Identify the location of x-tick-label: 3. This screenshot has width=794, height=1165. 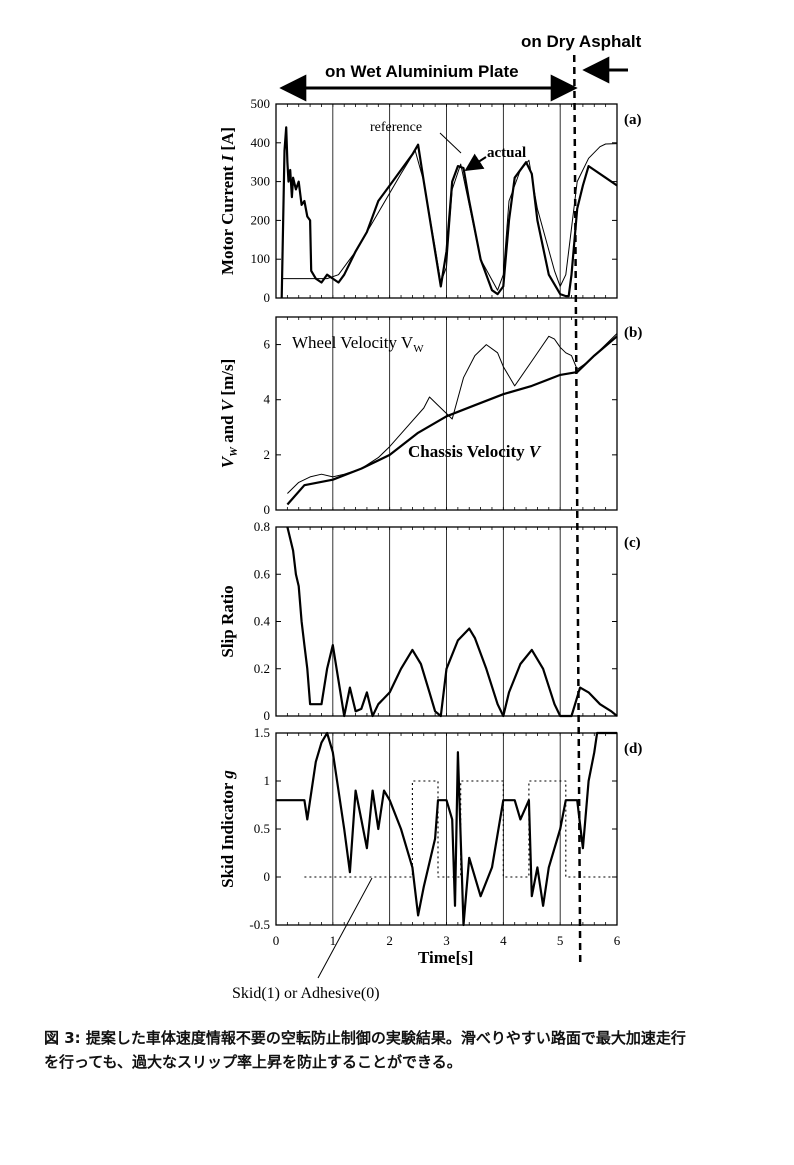
(446, 940).